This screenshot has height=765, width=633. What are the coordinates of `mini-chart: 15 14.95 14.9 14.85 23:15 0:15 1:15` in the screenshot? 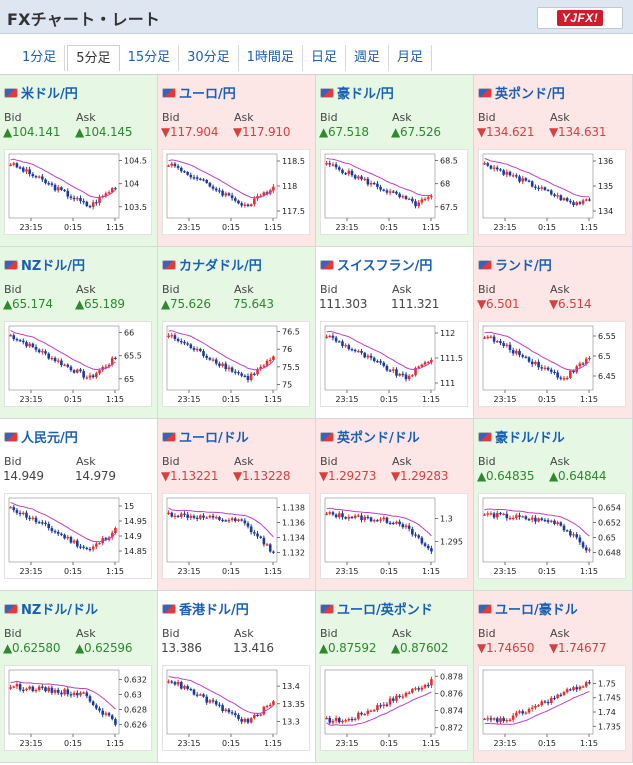 It's located at (78, 536).